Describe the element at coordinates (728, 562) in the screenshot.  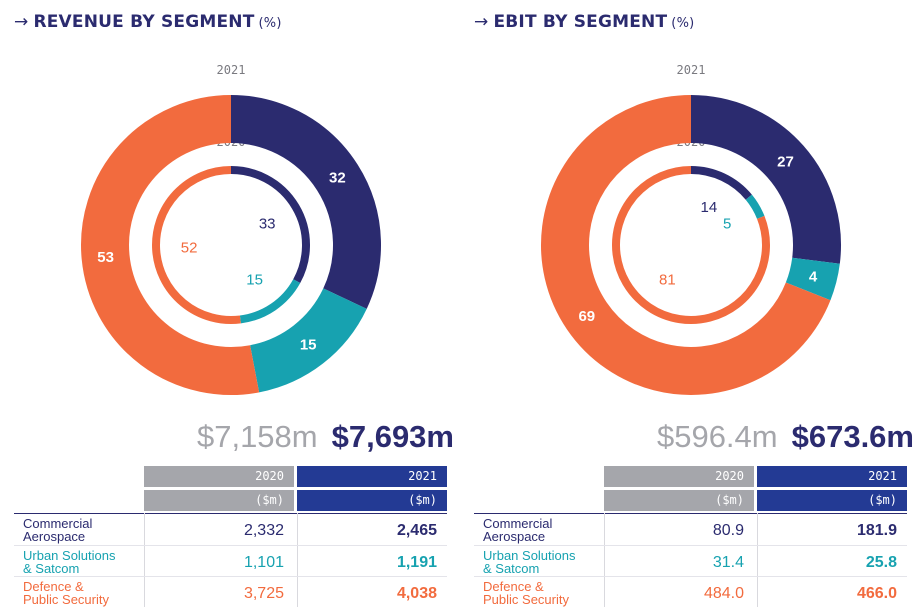
I see `value-2020: 31.4` at that location.